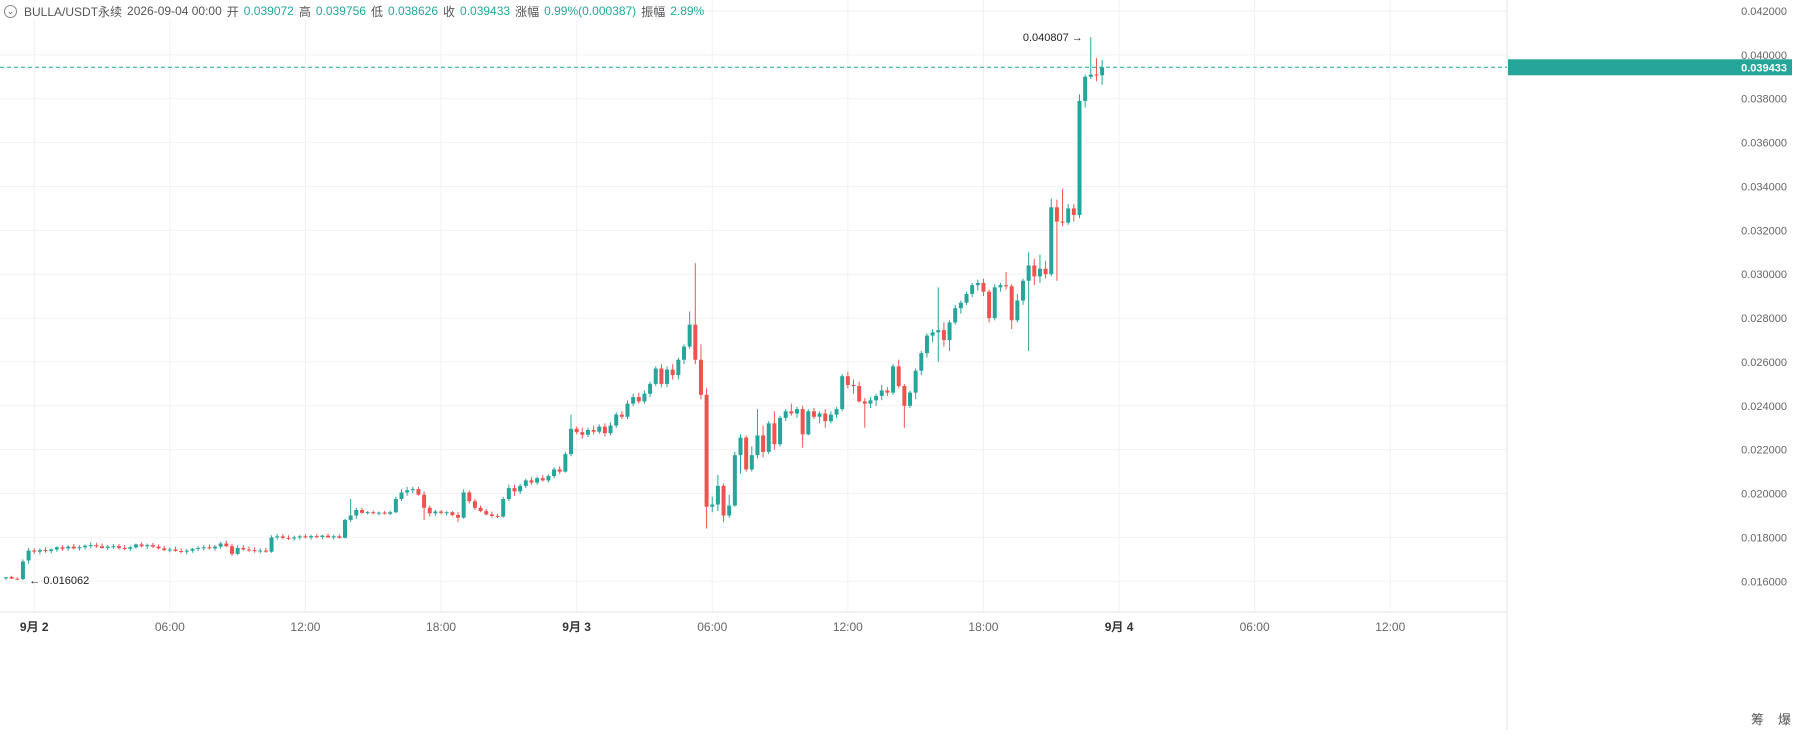 Image resolution: width=1793 pixels, height=735 pixels. I want to click on high-value: 0.039756, so click(340, 11).